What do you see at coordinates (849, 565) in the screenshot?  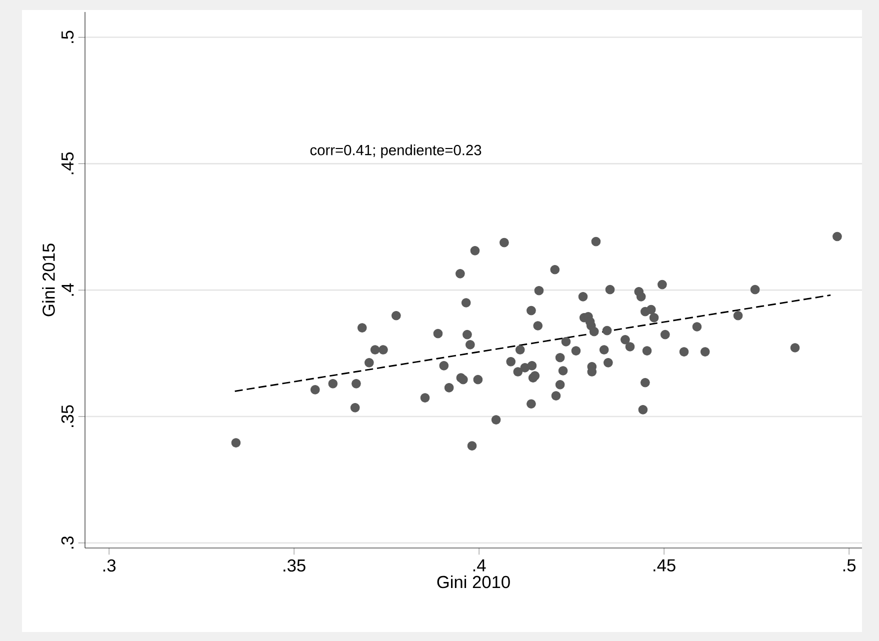 I see `x-tick-label: .5` at bounding box center [849, 565].